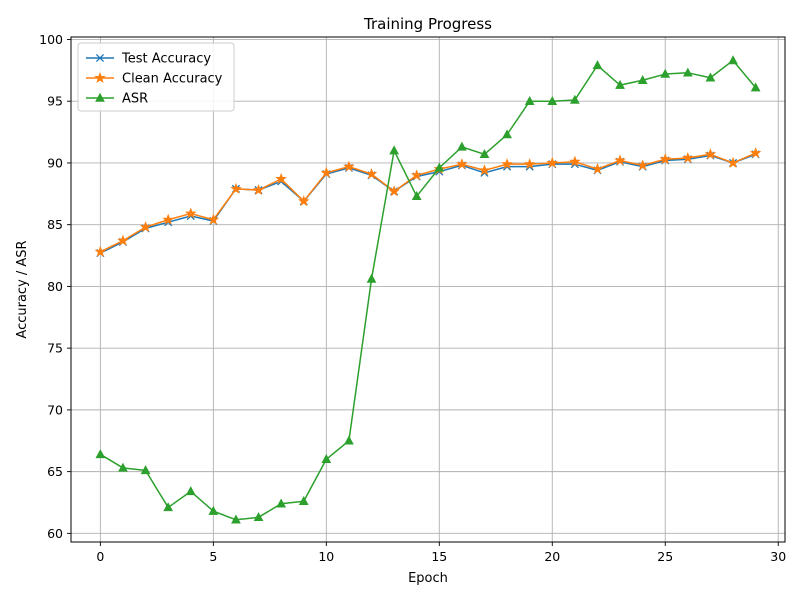 Image resolution: width=800 pixels, height=604 pixels. What do you see at coordinates (55, 348) in the screenshot?
I see `y-tick-label: 75` at bounding box center [55, 348].